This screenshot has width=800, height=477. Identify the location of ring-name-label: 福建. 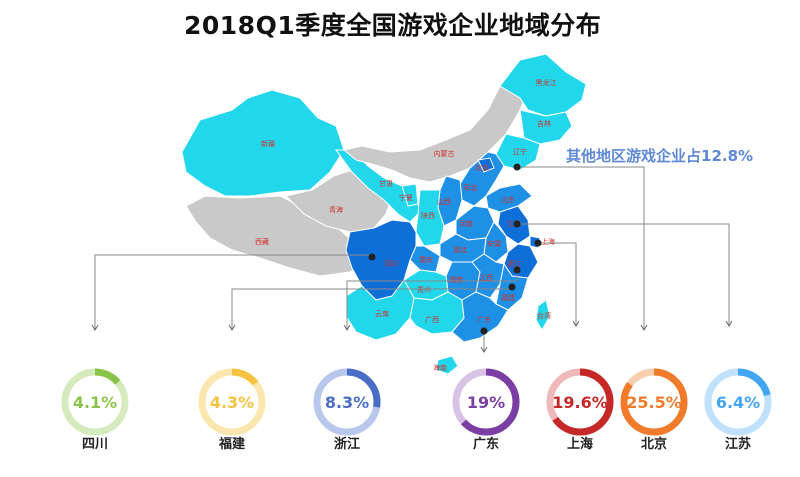
(231, 444).